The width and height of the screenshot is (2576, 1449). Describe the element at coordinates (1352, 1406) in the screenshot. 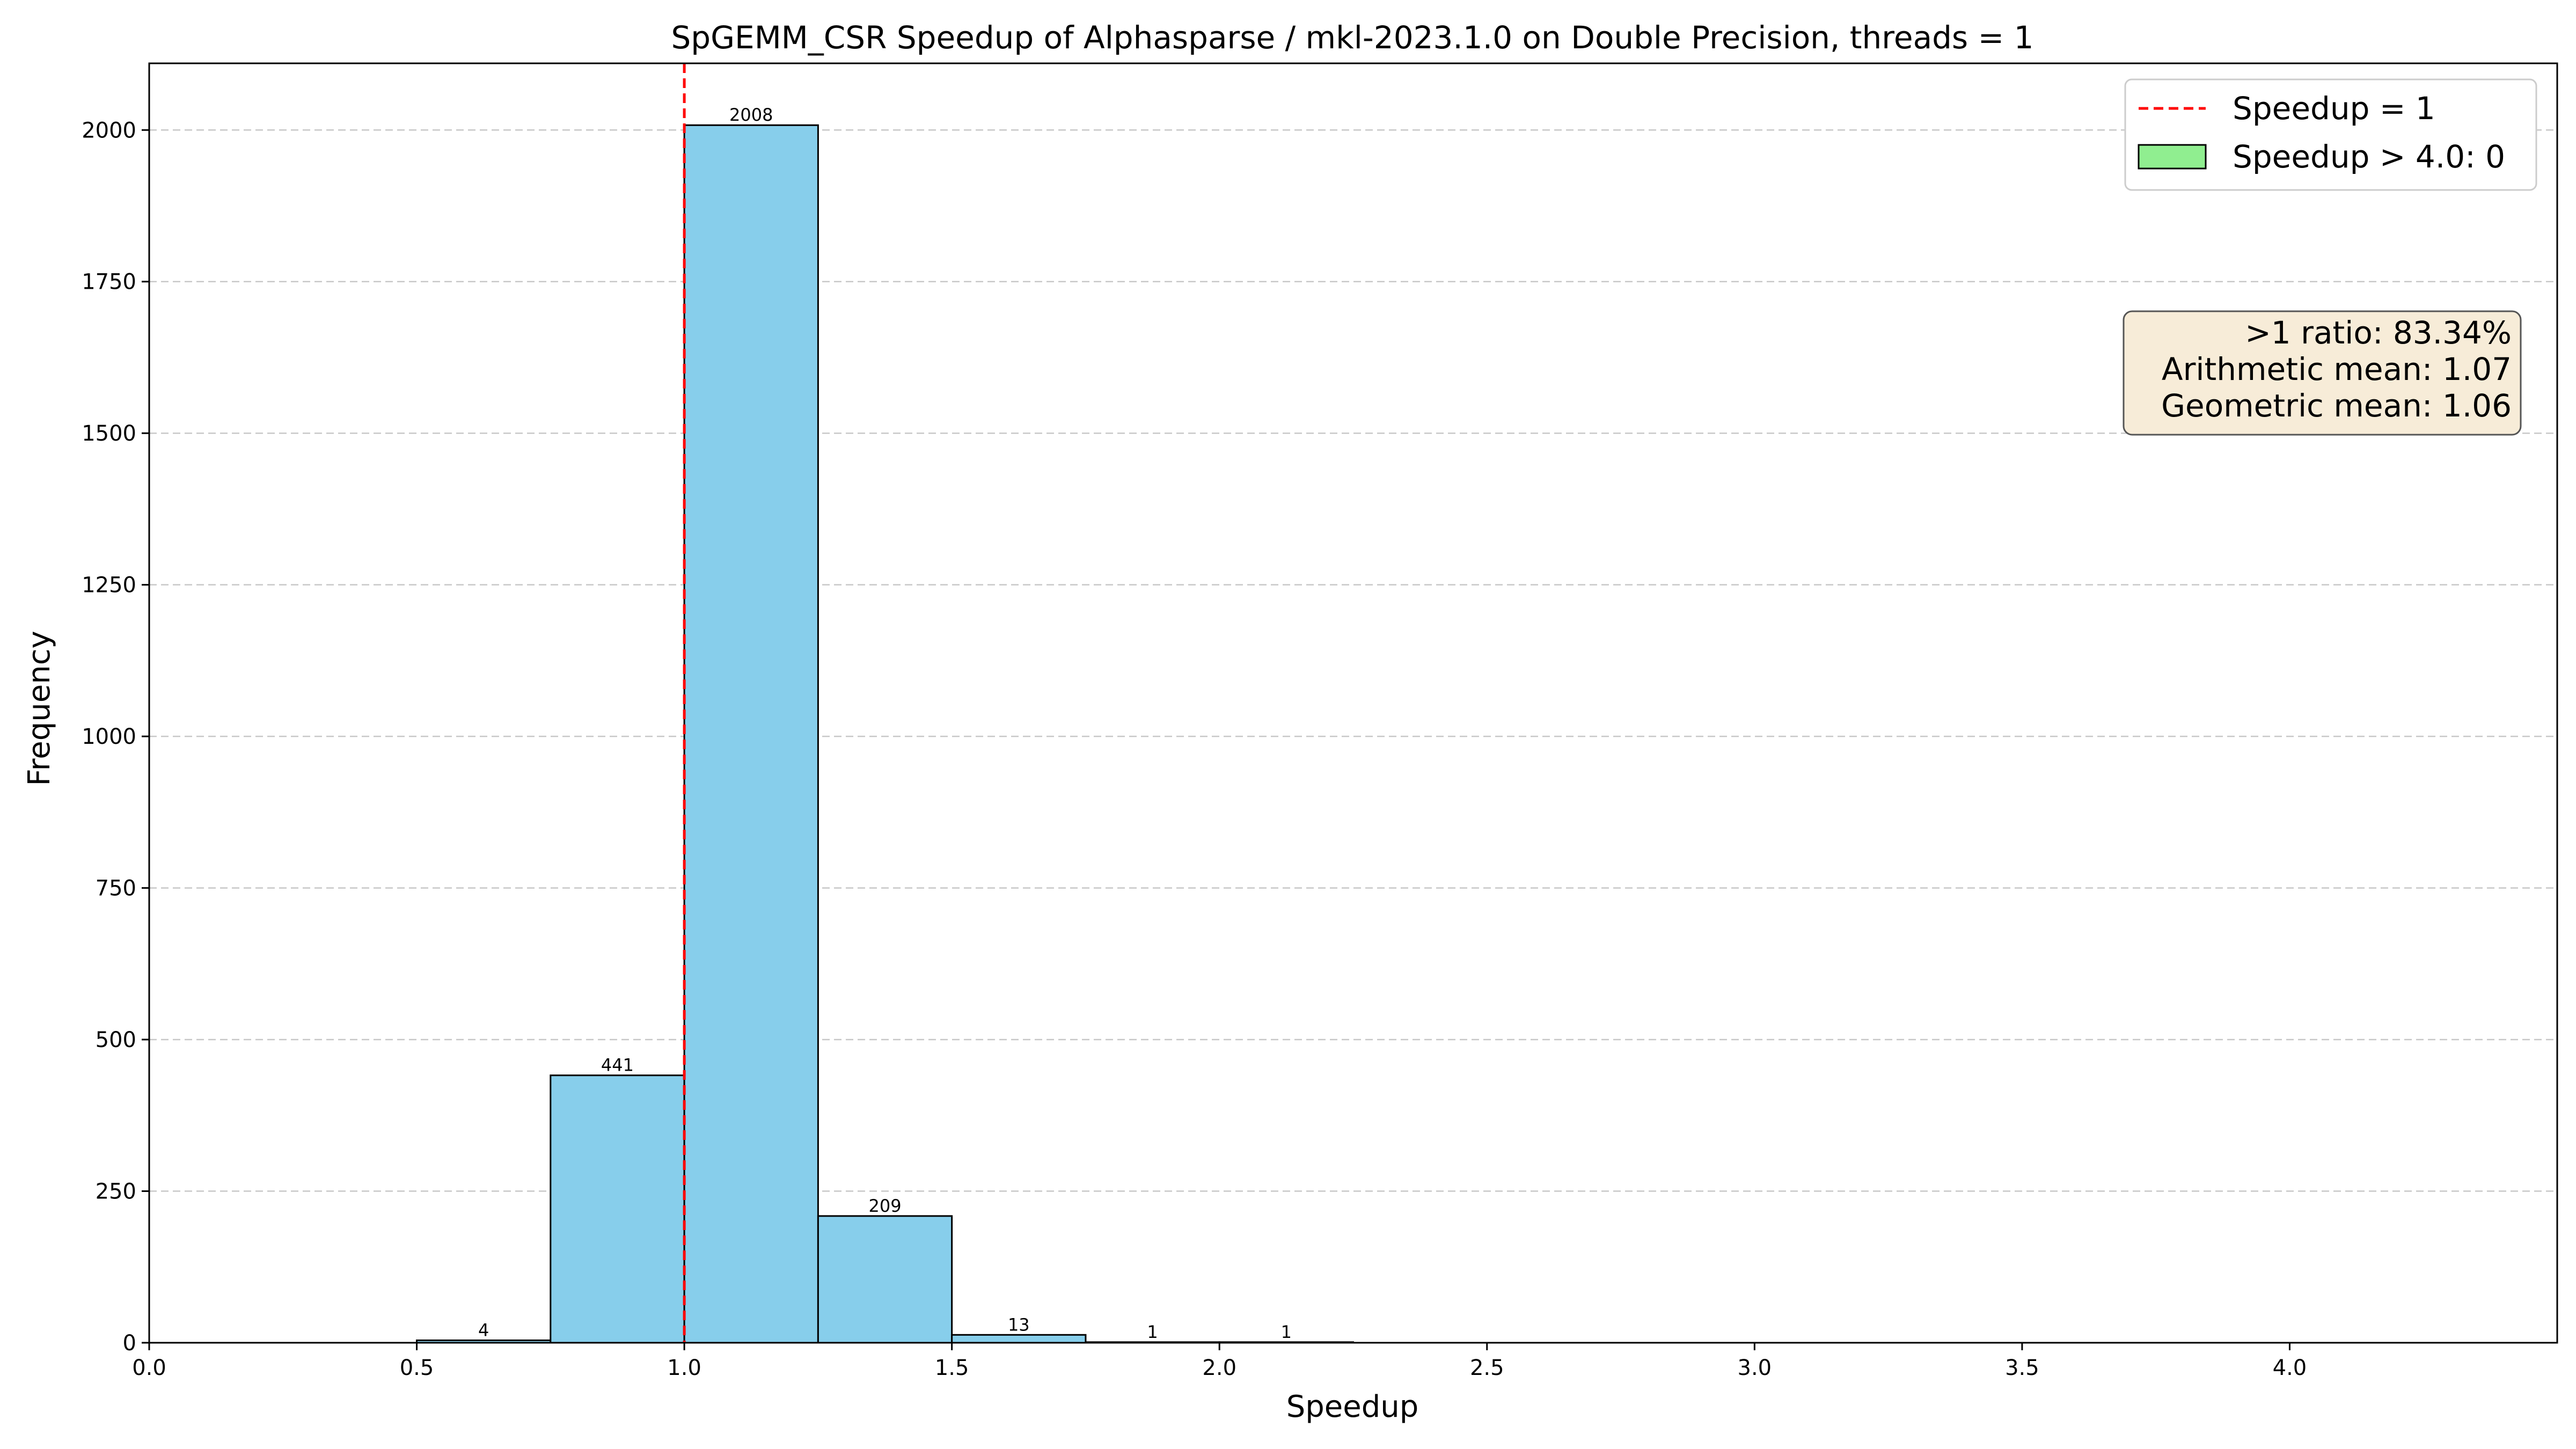

I see `x-axis-title: Speedup` at that location.